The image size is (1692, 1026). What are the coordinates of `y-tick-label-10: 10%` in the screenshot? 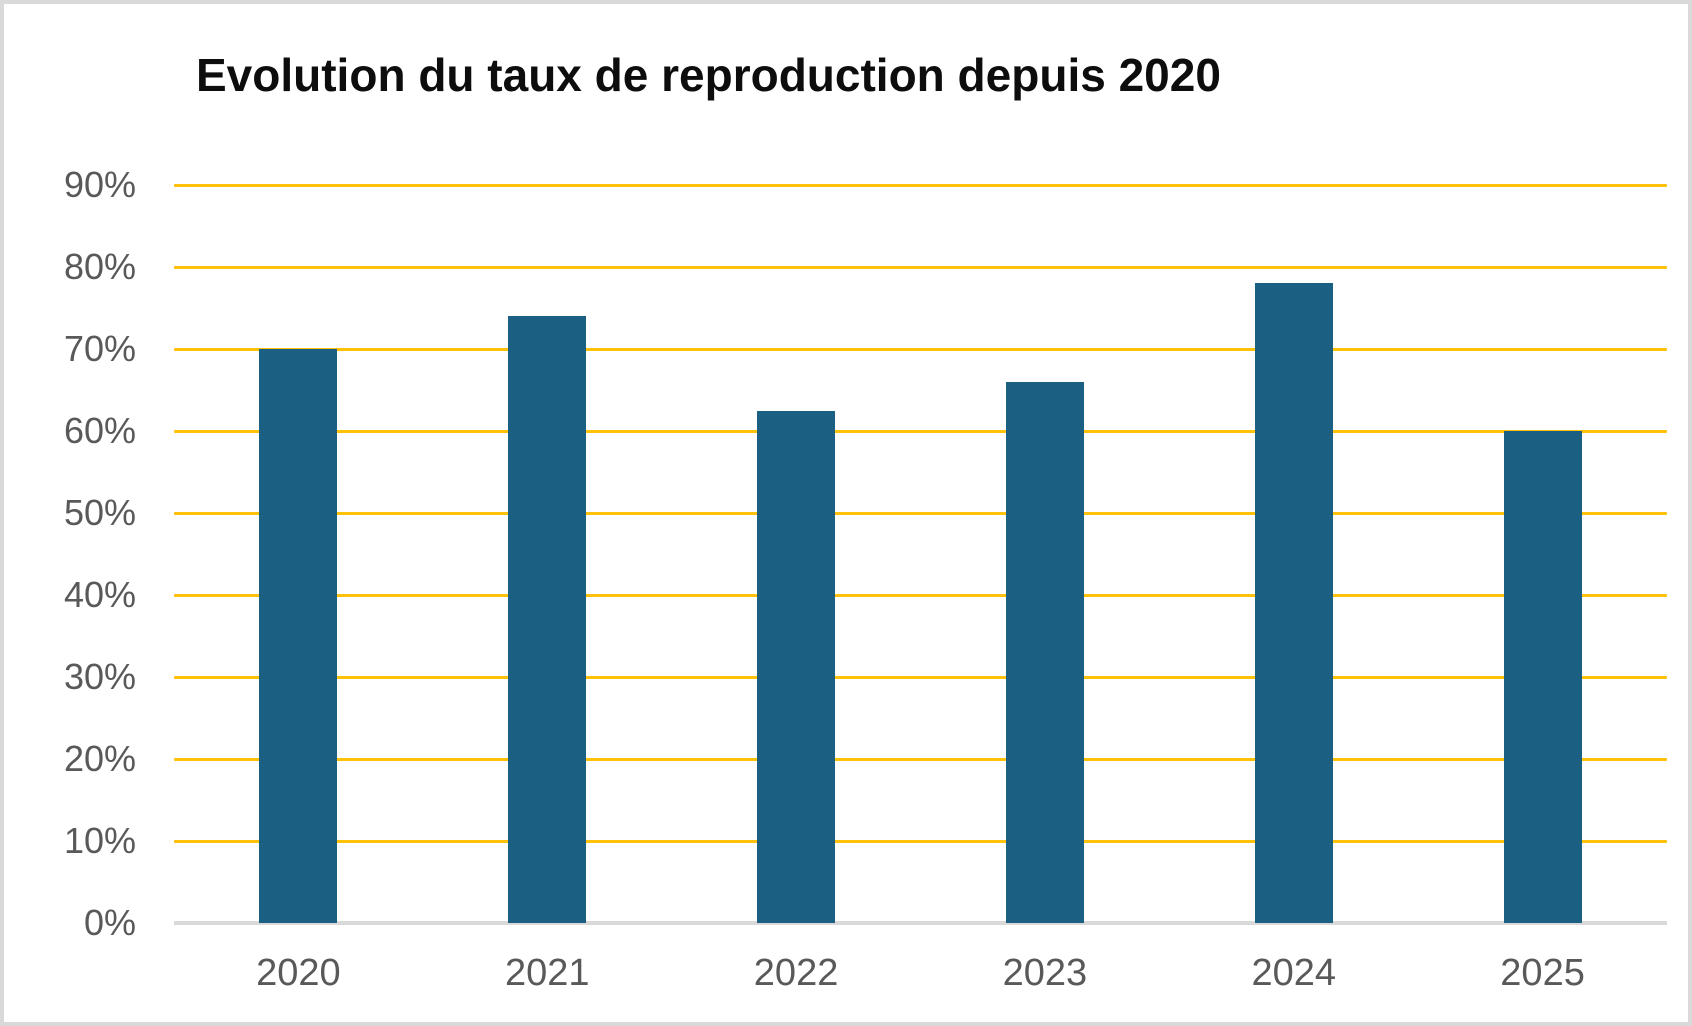 It's located at (99, 840).